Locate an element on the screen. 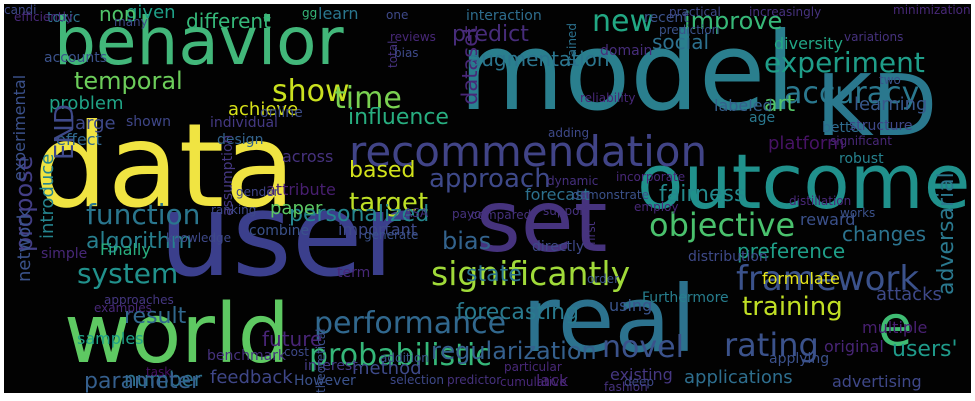 Image resolution: width=975 pixels, height=401 pixels. word-interaction: interaction is located at coordinates (504, 16).